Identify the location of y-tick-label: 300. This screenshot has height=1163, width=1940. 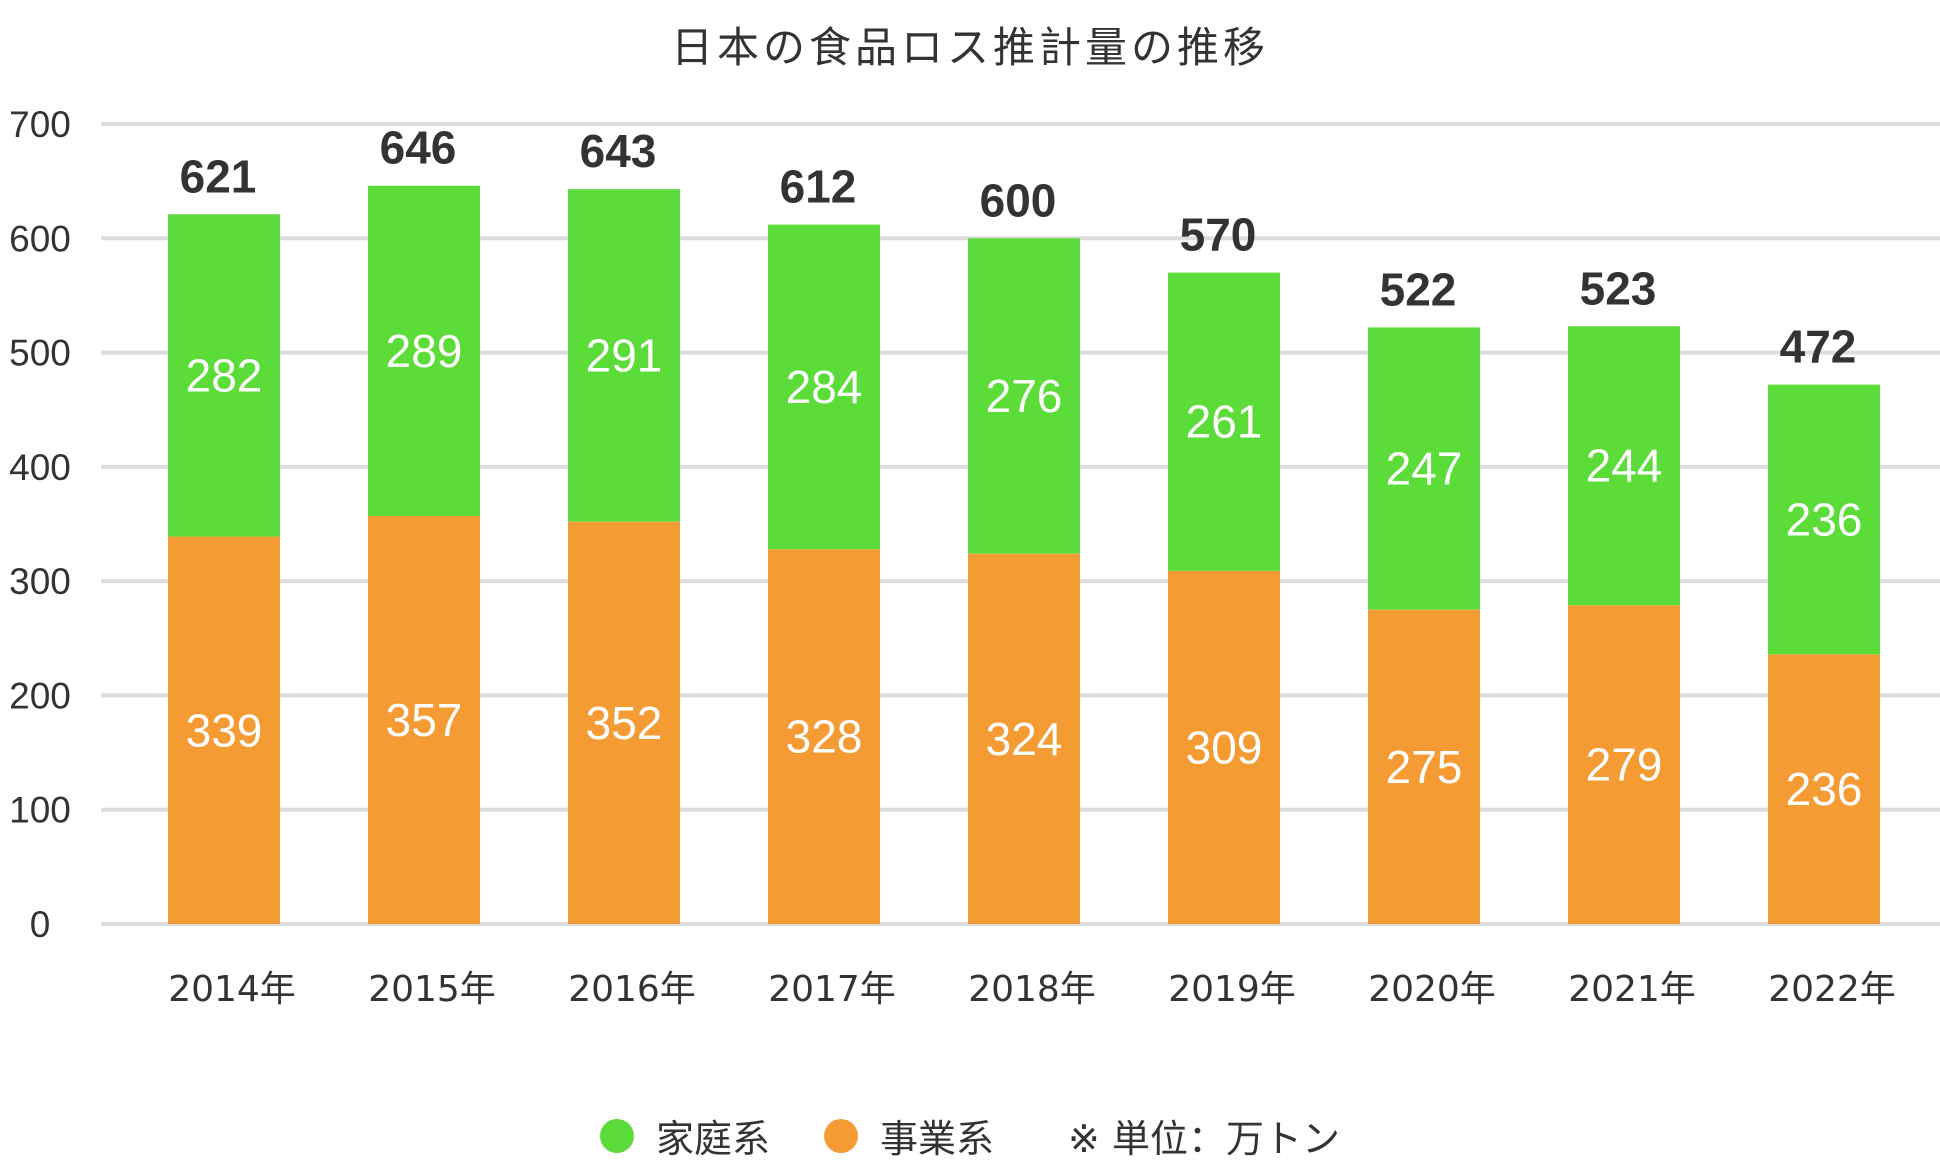
(40, 581).